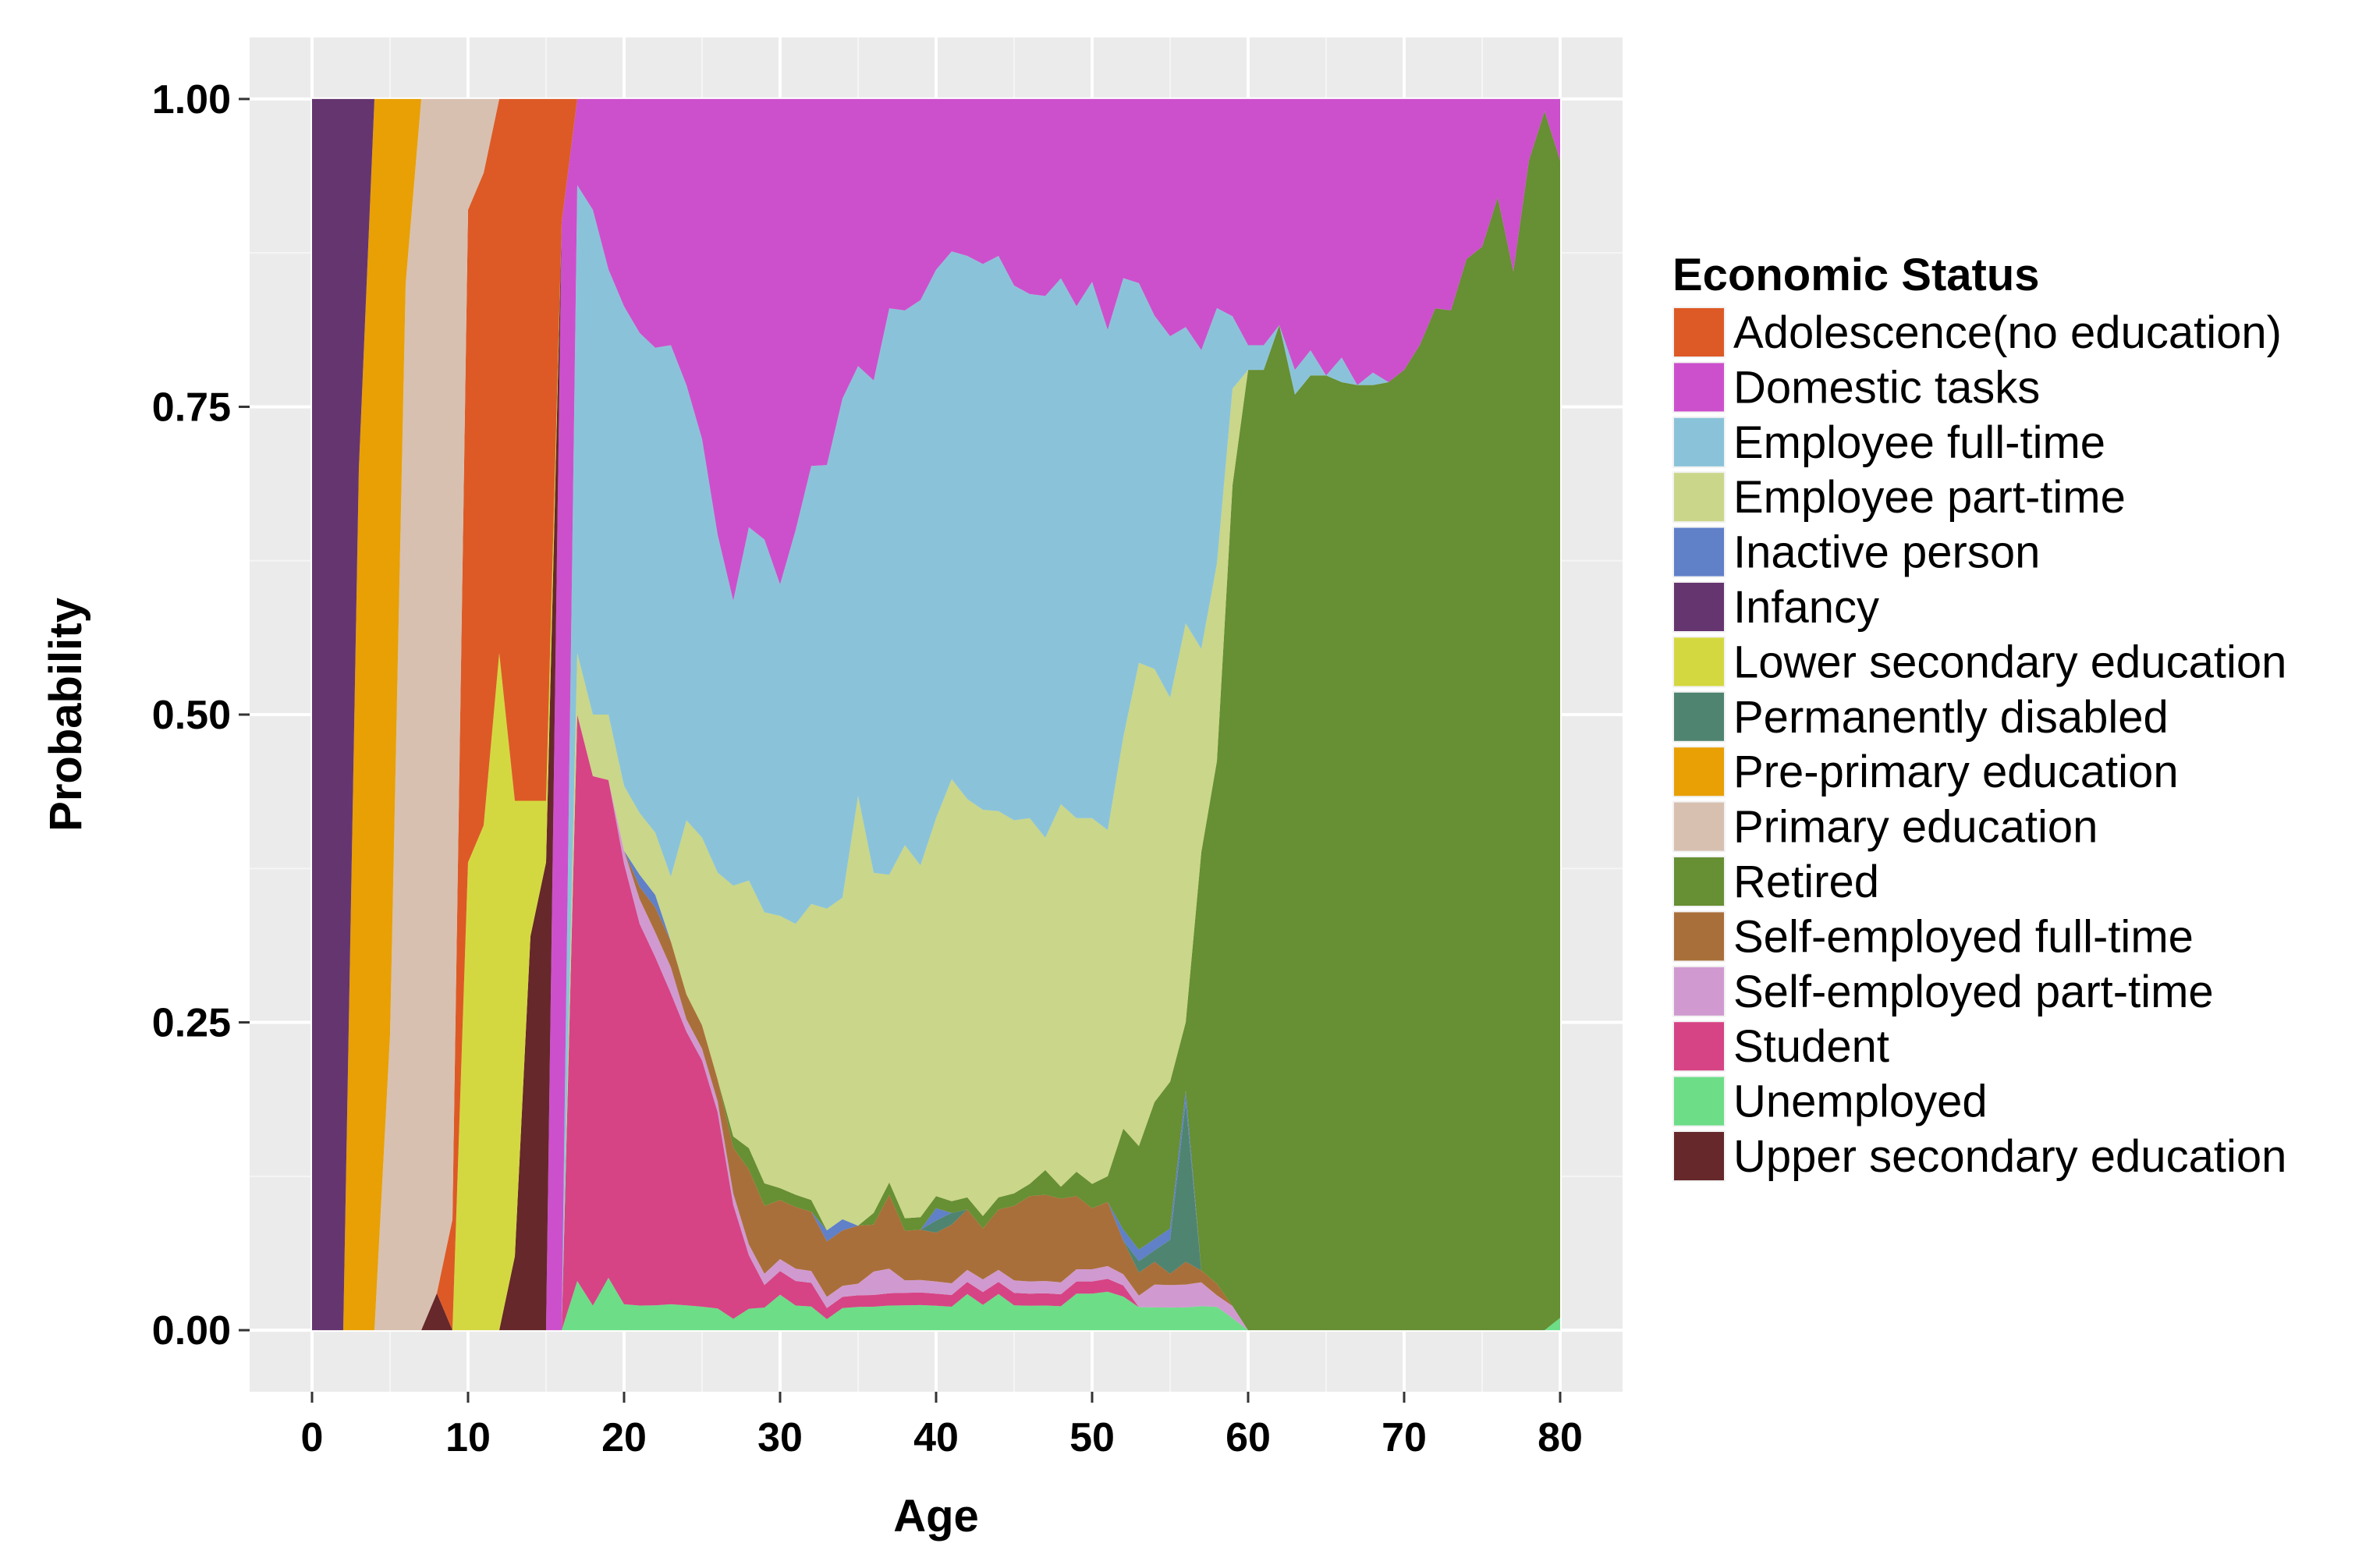  What do you see at coordinates (1919, 443) in the screenshot?
I see `legend-label-employee-full-time: Employee full-time` at bounding box center [1919, 443].